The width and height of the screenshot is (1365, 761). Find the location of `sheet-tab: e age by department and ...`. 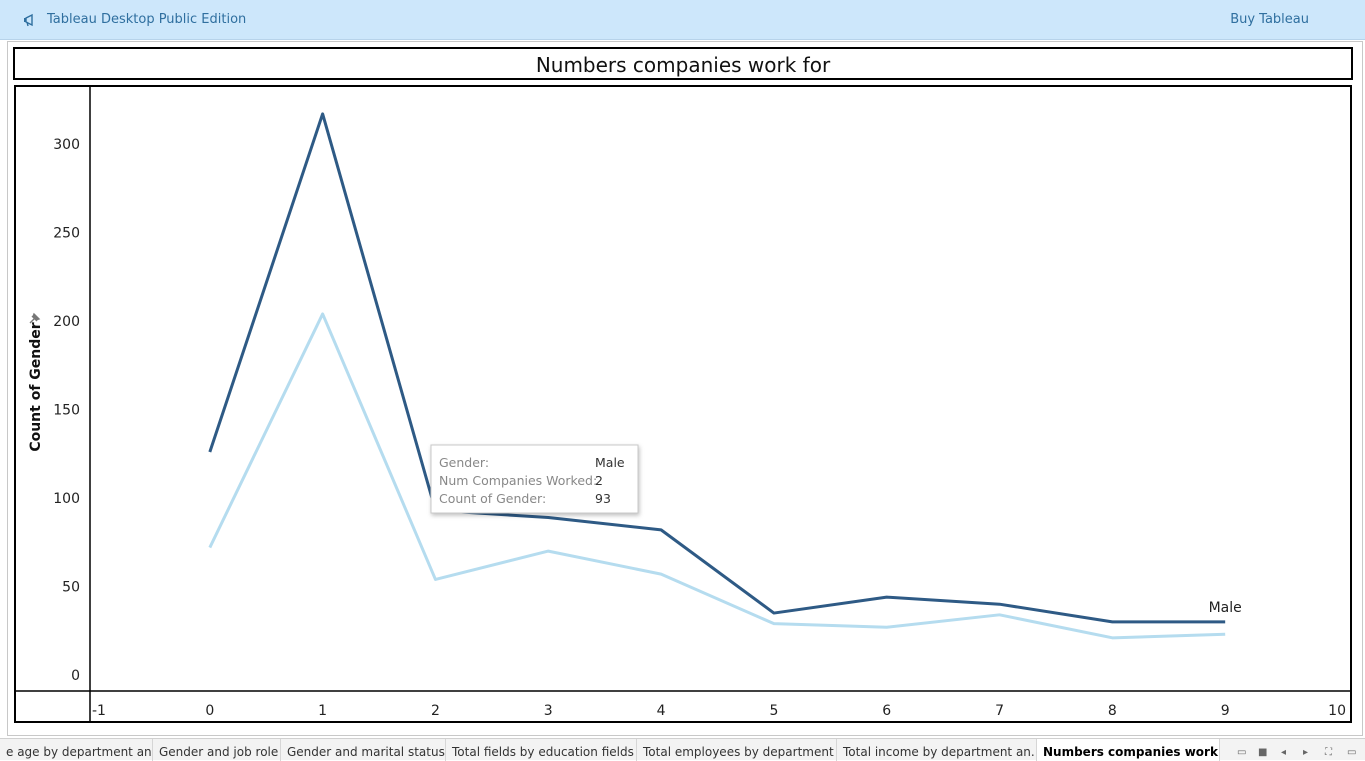

sheet-tab: e age by department and ... is located at coordinates (76, 750).